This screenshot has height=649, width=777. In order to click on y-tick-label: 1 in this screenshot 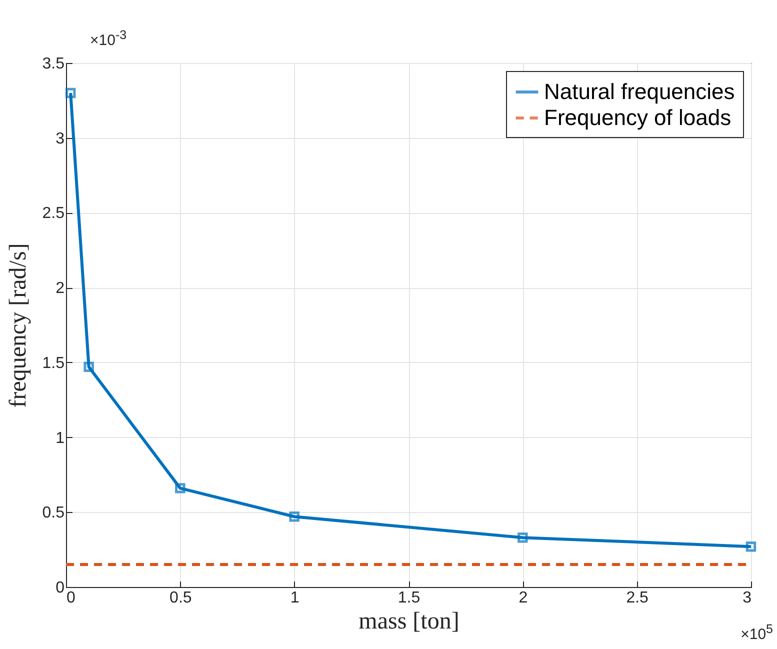, I will do `click(60, 438)`.